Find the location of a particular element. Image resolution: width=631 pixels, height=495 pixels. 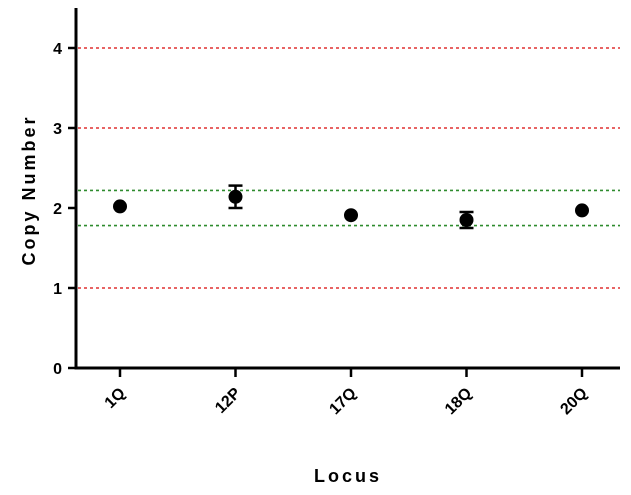

data-point-17q is located at coordinates (351, 215).